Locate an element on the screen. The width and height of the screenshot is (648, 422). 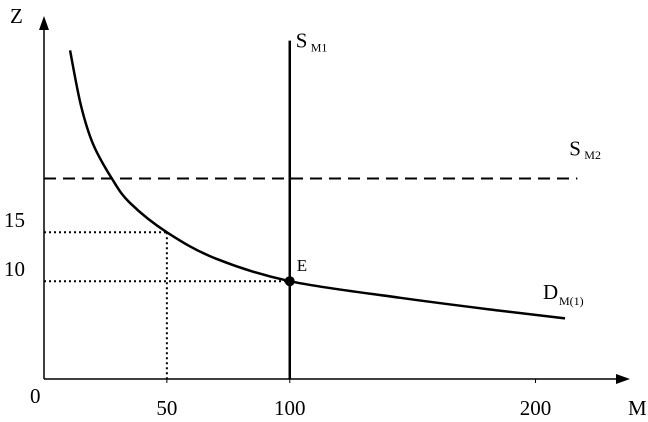
equilibrium-label: E is located at coordinates (302, 265).